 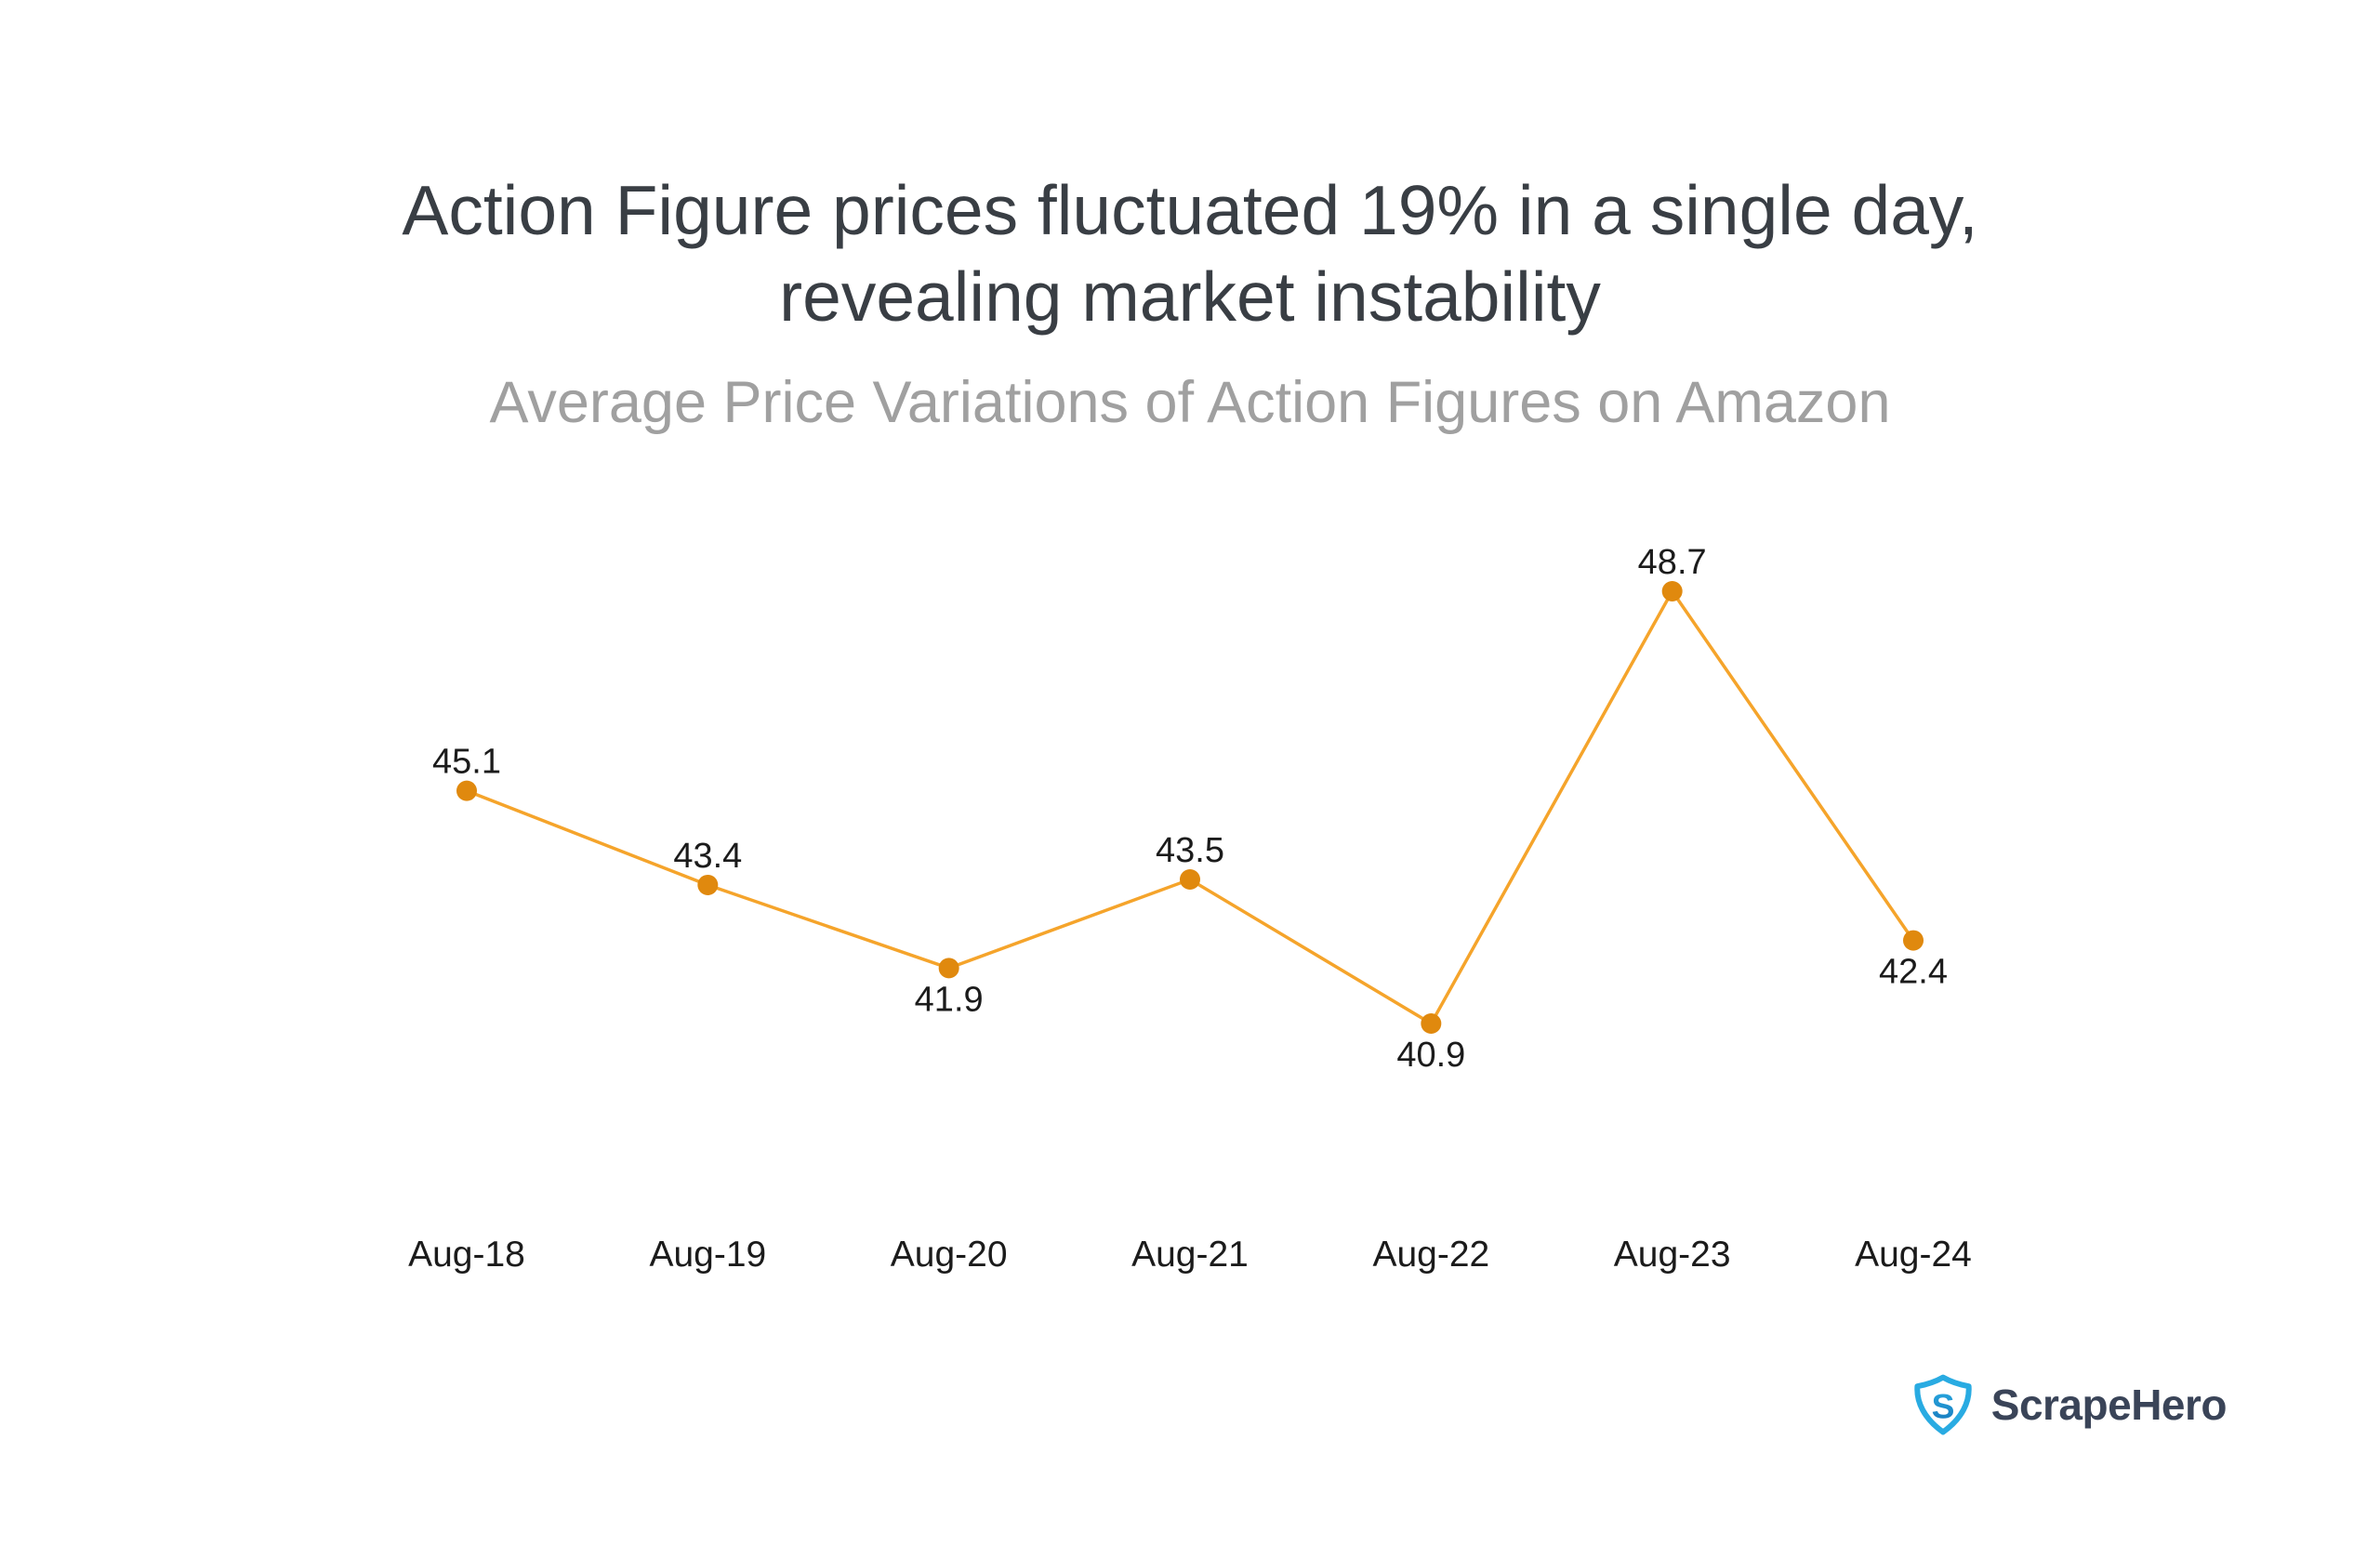 I want to click on x-axis-label-aug-20: Aug-20, so click(x=949, y=1255).